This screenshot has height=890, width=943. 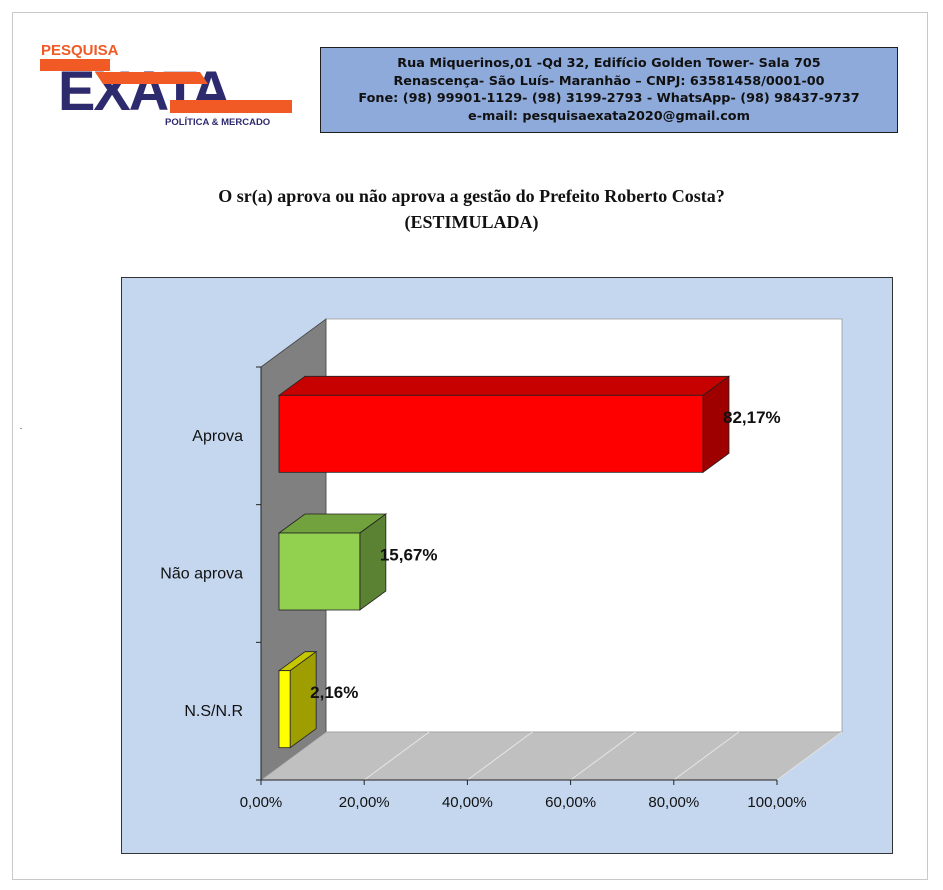 I want to click on x-tick-label: 100,00%, so click(x=776, y=802).